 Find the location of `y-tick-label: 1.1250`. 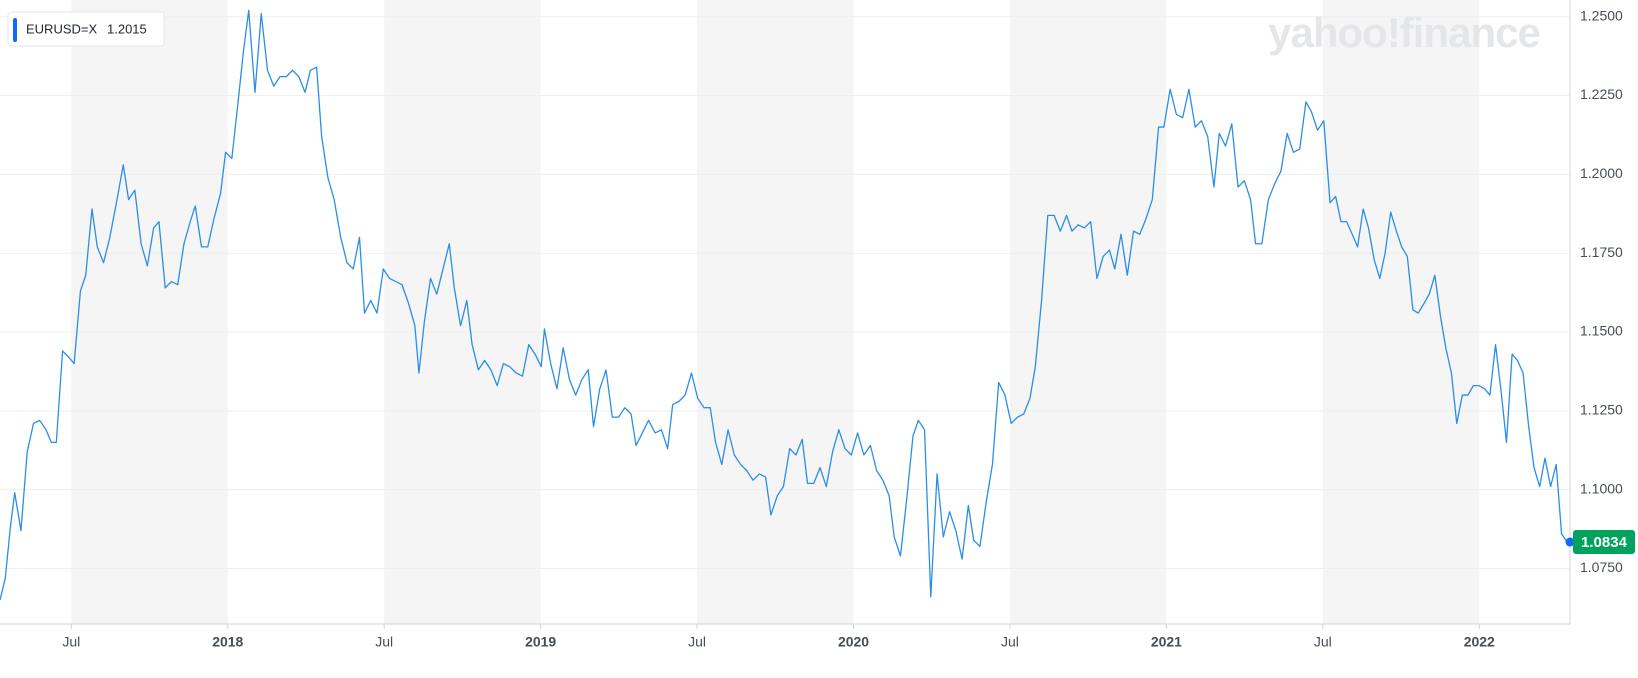

y-tick-label: 1.1250 is located at coordinates (1601, 410).